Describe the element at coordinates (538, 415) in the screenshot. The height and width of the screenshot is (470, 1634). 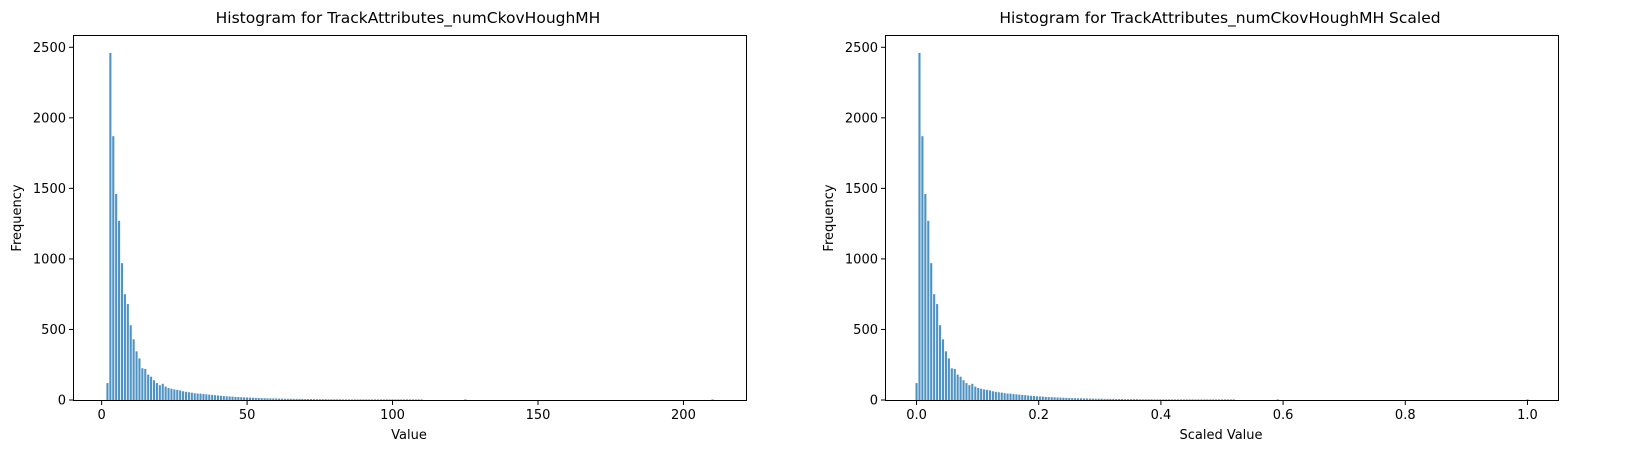
I see `x-tick-label: 150` at that location.